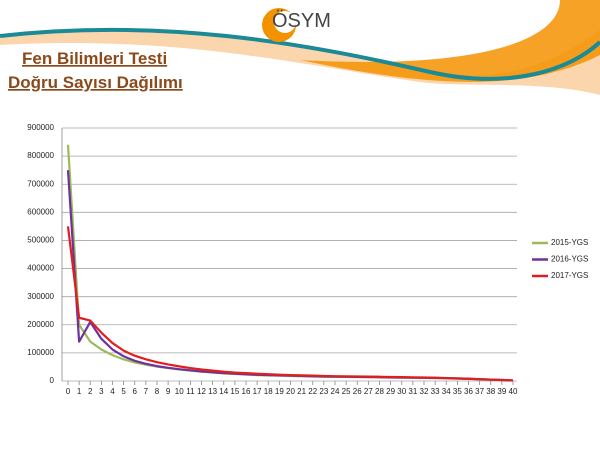 This screenshot has width=600, height=450. I want to click on x-tick-label: 4, so click(112, 391).